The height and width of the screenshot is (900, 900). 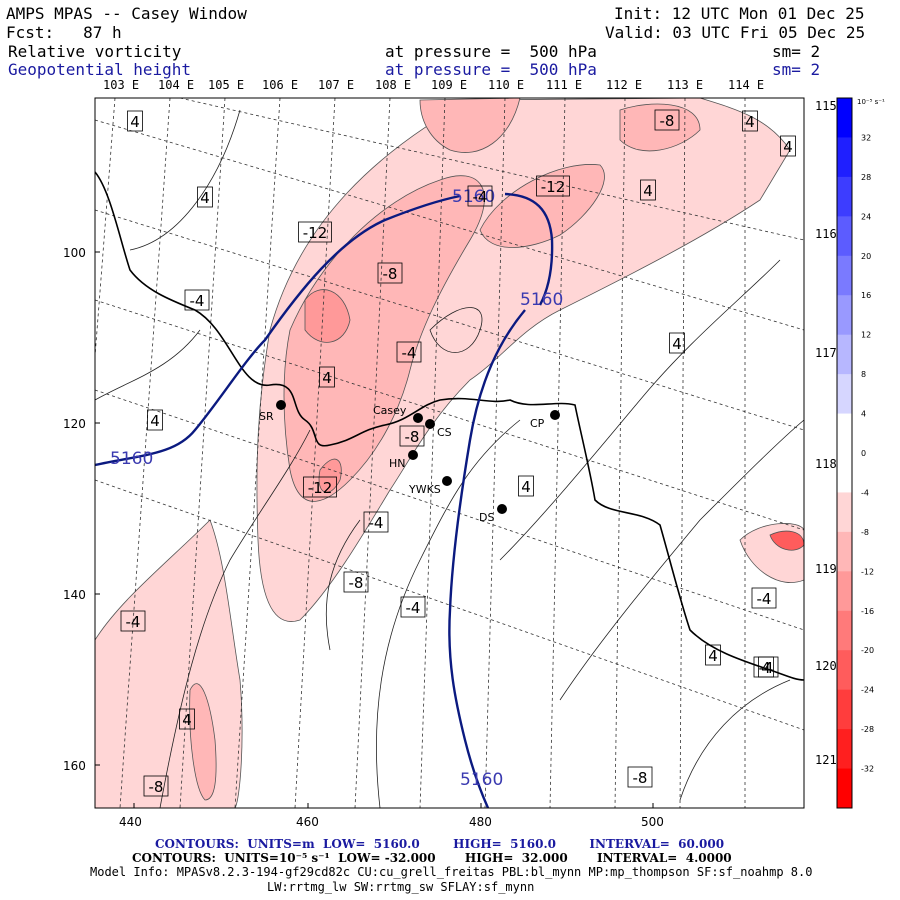 What do you see at coordinates (867, 611) in the screenshot?
I see `colorbar-tick-label: -16` at bounding box center [867, 611].